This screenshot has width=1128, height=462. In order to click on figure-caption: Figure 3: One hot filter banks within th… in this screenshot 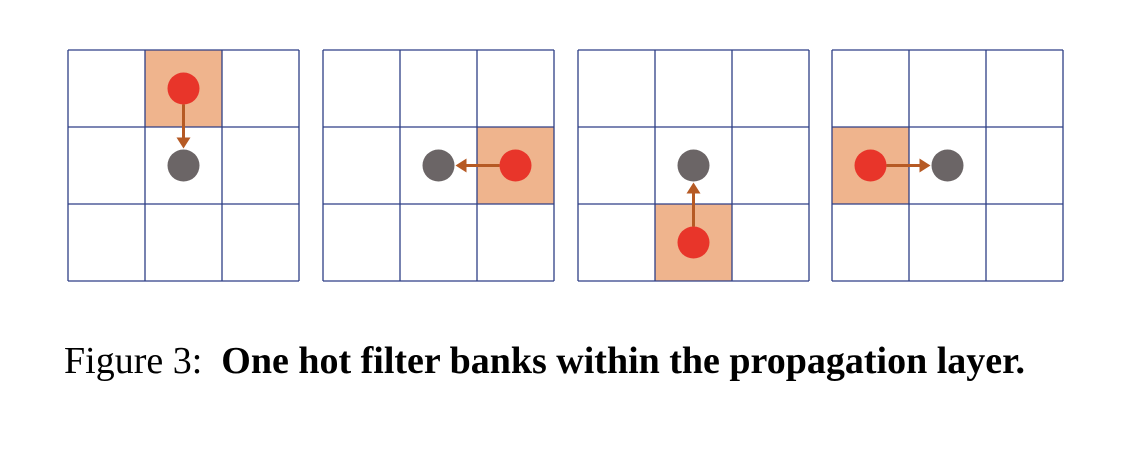, I will do `click(588, 361)`.